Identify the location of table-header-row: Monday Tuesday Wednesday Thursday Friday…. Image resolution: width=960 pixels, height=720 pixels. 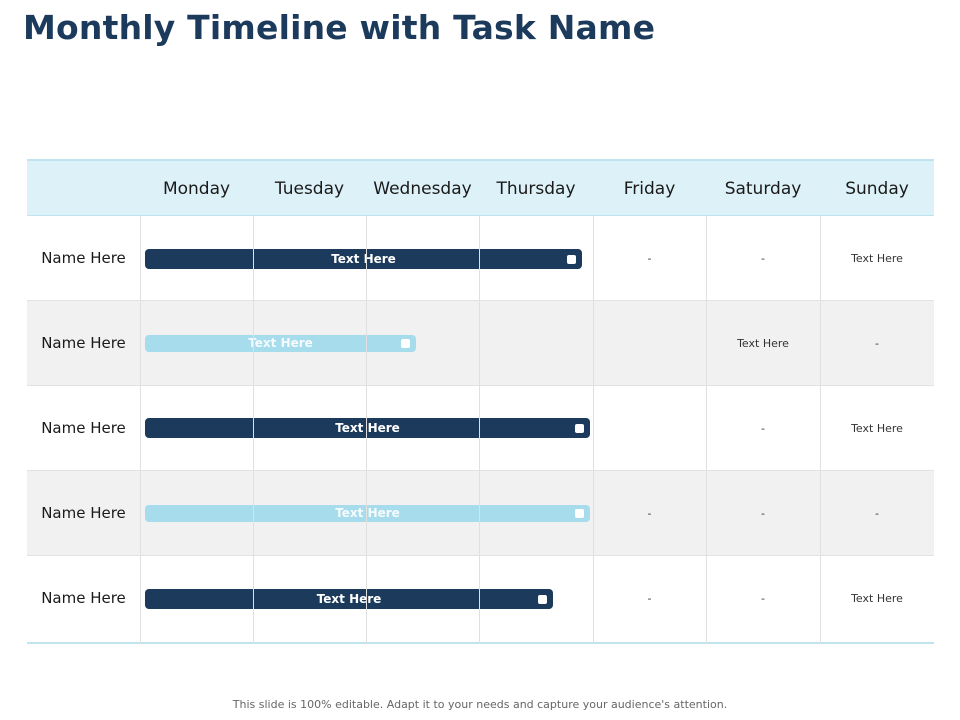
(480, 187).